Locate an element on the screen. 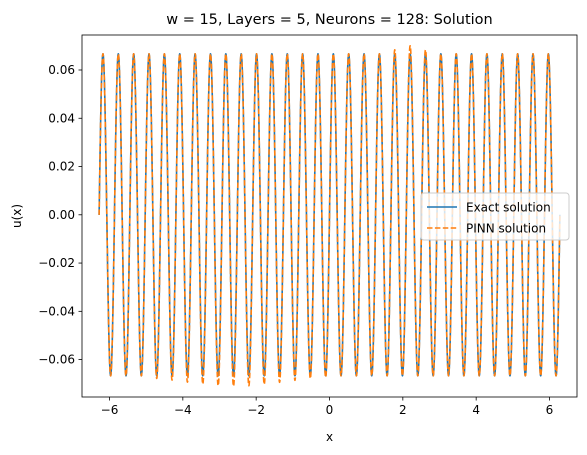 The height and width of the screenshot is (455, 587). x-axis: −6 −4 −2 0 2 4 6 is located at coordinates (327, 407).